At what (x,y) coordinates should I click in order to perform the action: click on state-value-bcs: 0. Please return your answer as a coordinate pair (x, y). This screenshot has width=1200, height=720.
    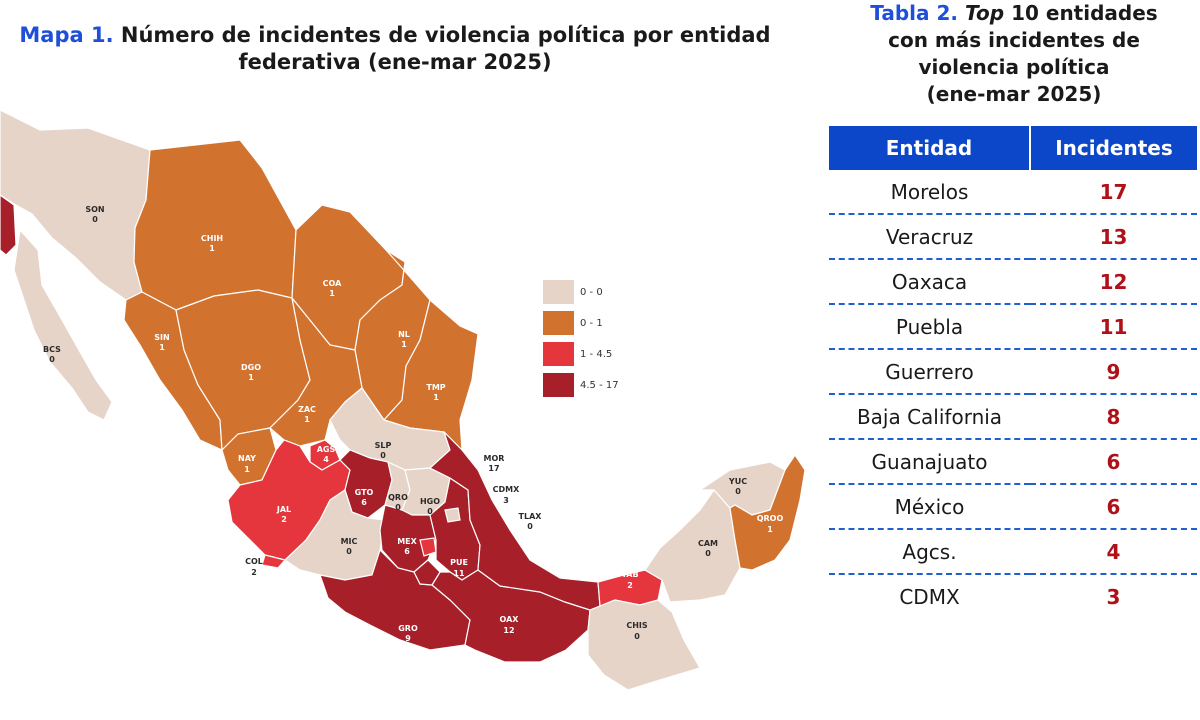
    Looking at the image, I should click on (52, 359).